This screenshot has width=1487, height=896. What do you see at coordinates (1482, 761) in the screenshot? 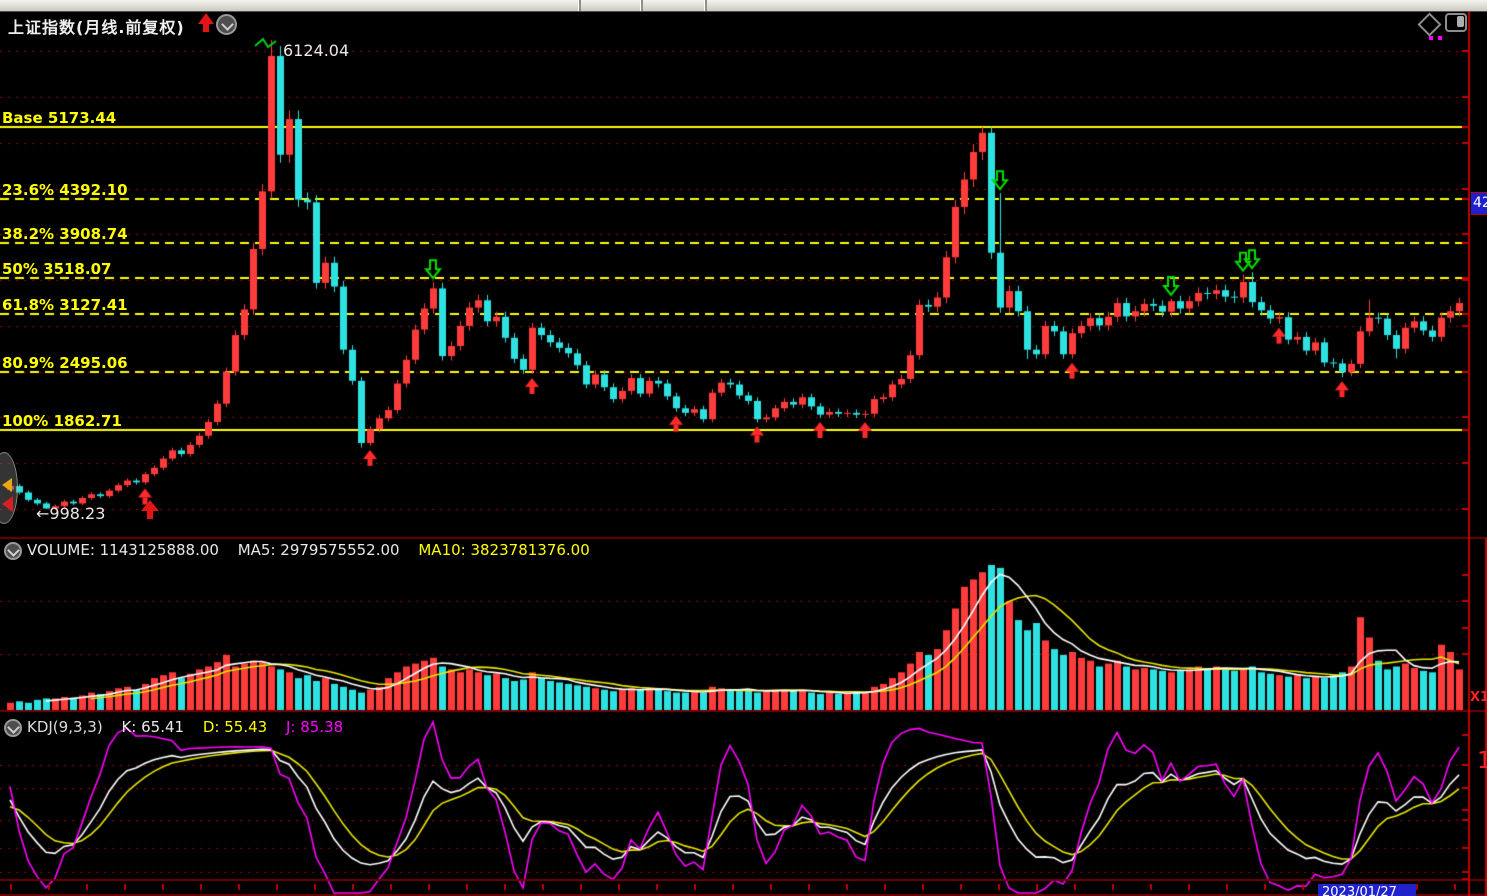
I see `kdj-axis-label: 1` at bounding box center [1482, 761].